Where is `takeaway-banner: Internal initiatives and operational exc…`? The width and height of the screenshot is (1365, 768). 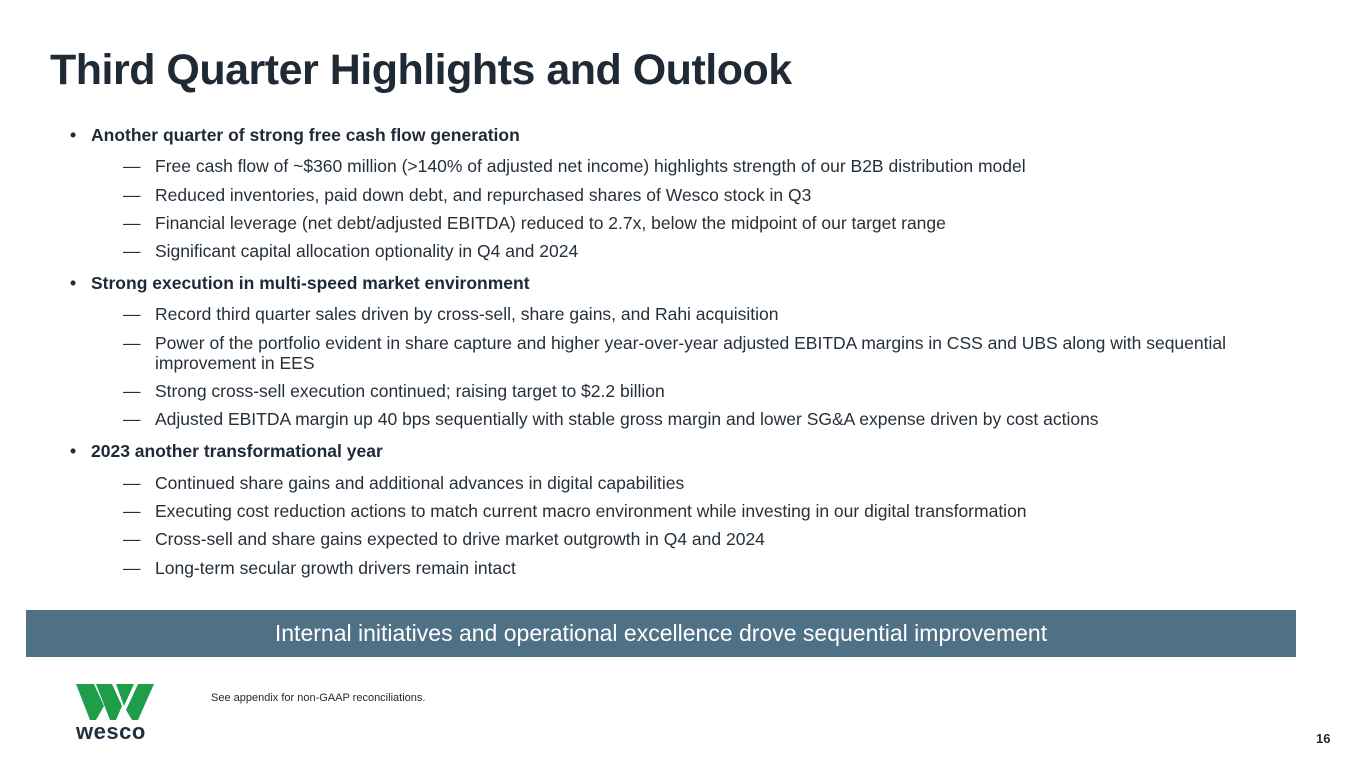
takeaway-banner: Internal initiatives and operational exc… is located at coordinates (661, 633).